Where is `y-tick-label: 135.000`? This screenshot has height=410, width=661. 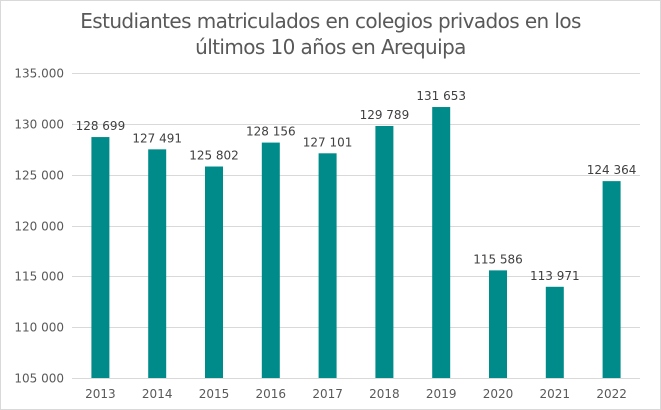 y-tick-label: 135.000 is located at coordinates (39, 74).